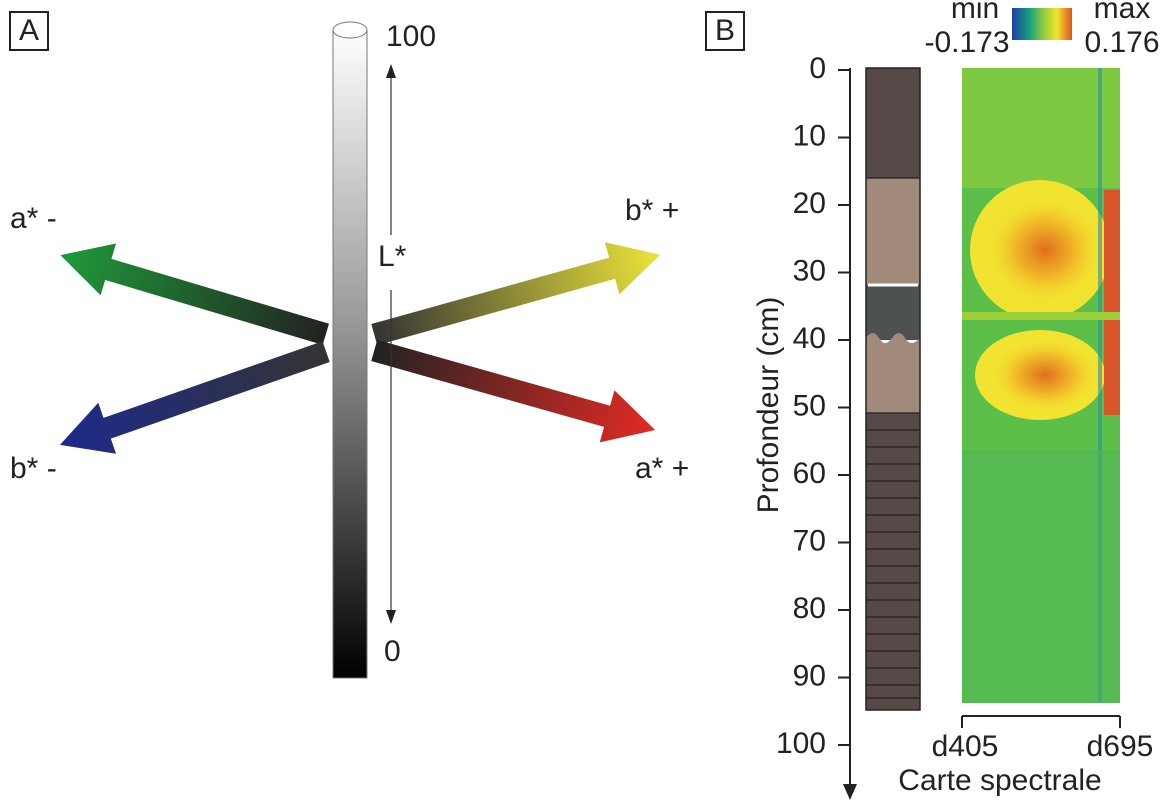 The height and width of the screenshot is (808, 1165). I want to click on colorbar-min-value: -0.173, so click(966, 42).